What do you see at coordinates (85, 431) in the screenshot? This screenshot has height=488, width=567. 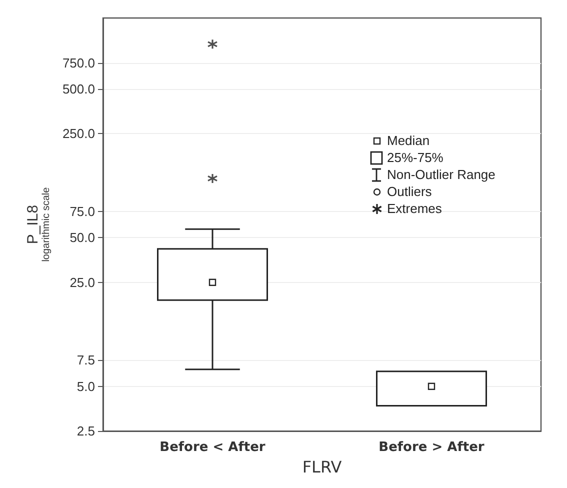 I see `y-tick-label: 2.5` at bounding box center [85, 431].